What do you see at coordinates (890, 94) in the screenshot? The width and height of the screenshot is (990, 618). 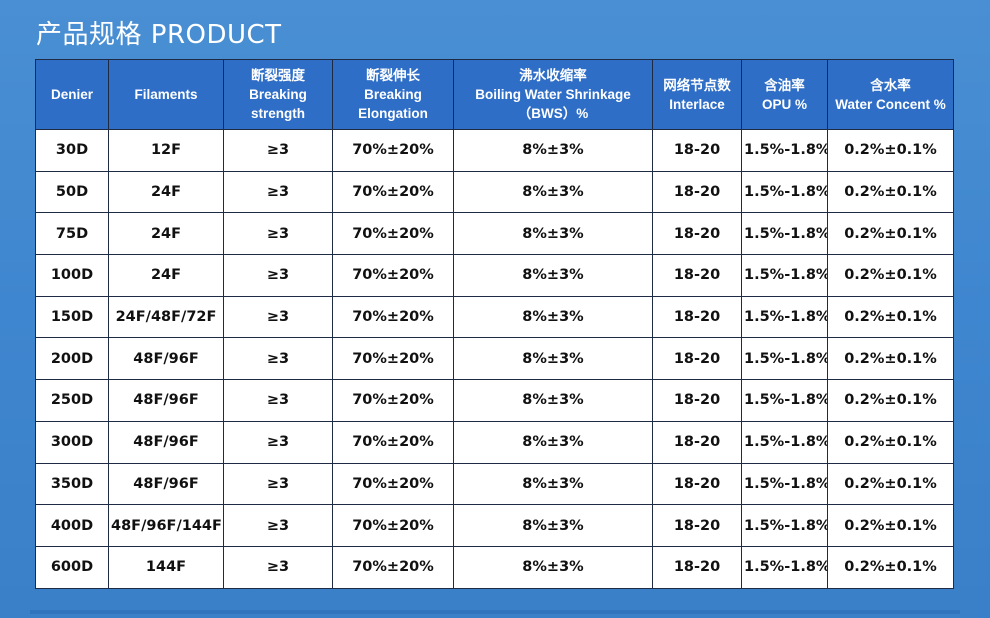 I see `column-header: 含水率 Water Concent %` at bounding box center [890, 94].